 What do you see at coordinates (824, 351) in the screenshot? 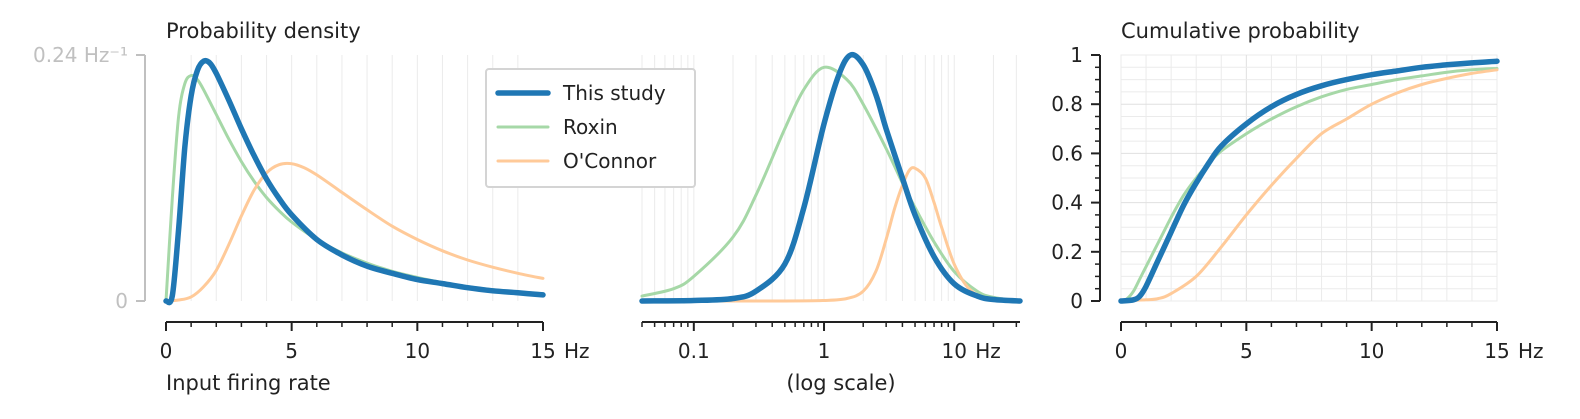
I see `x-tick-label: 1` at bounding box center [824, 351].